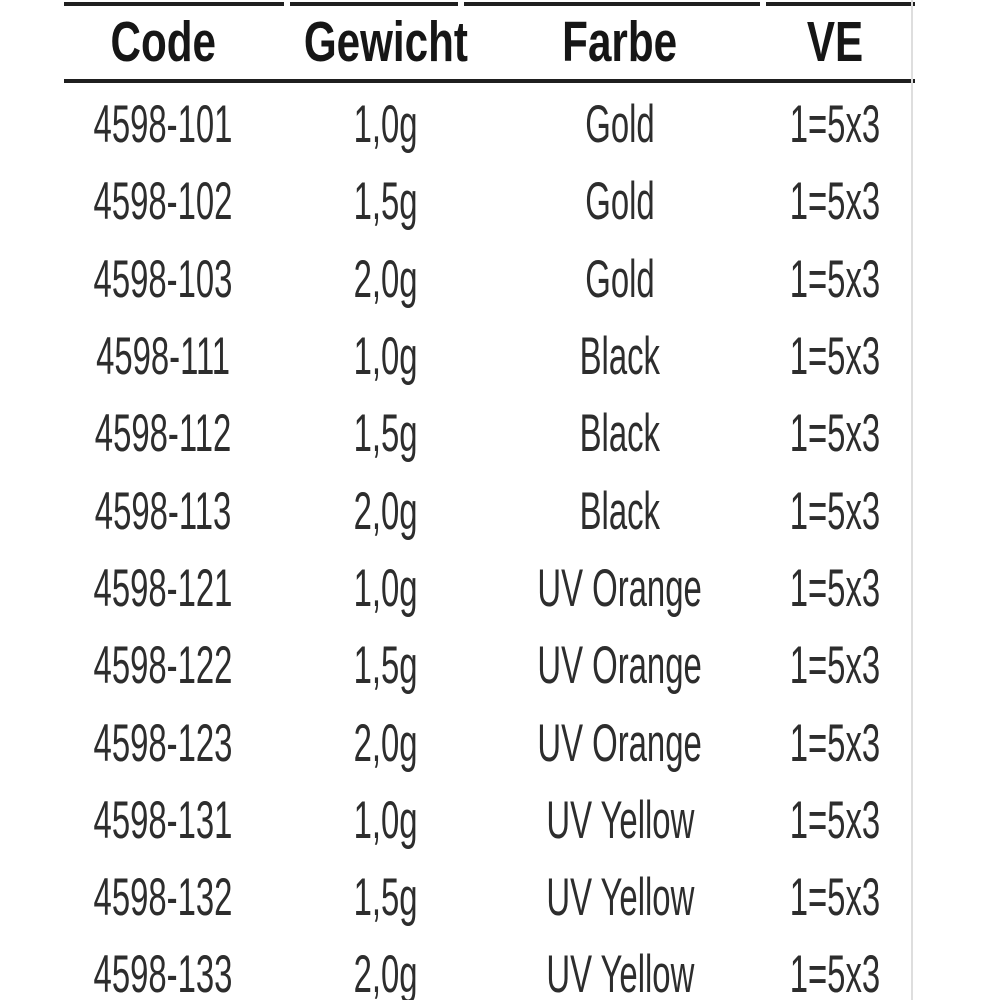 Image resolution: width=1000 pixels, height=1000 pixels. I want to click on cell-code: 4598-123, so click(163, 743).